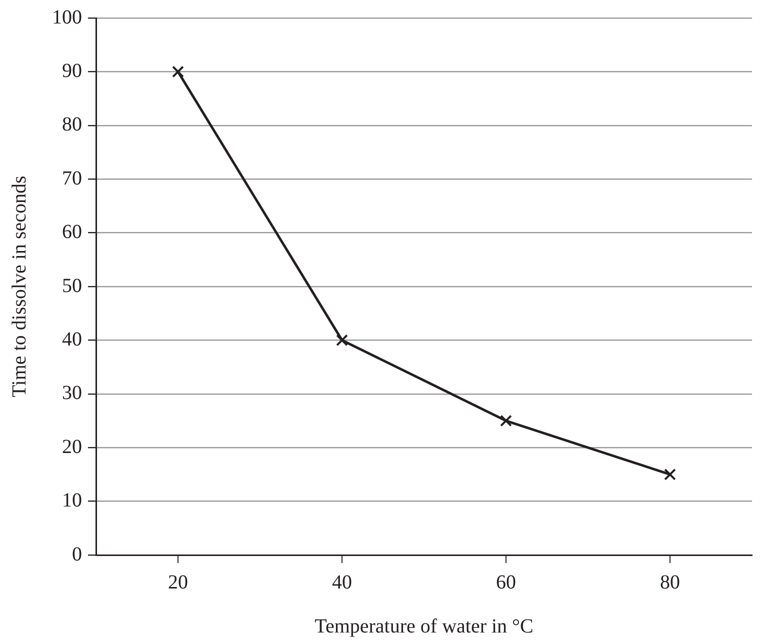  What do you see at coordinates (72, 501) in the screenshot?
I see `y-tick-label: 10` at bounding box center [72, 501].